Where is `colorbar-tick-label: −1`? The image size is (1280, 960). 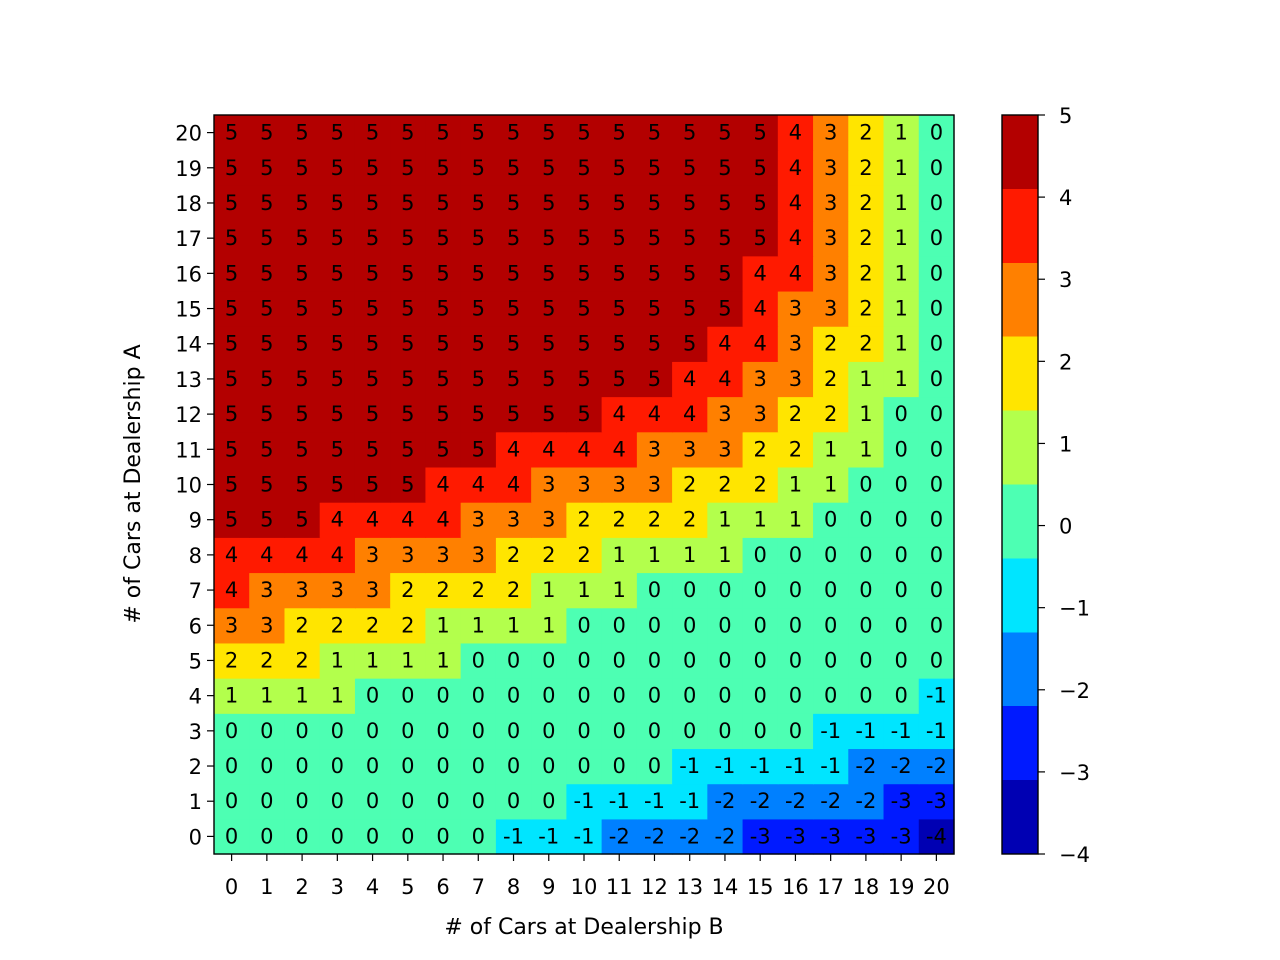 colorbar-tick-label: −1 is located at coordinates (1074, 609).